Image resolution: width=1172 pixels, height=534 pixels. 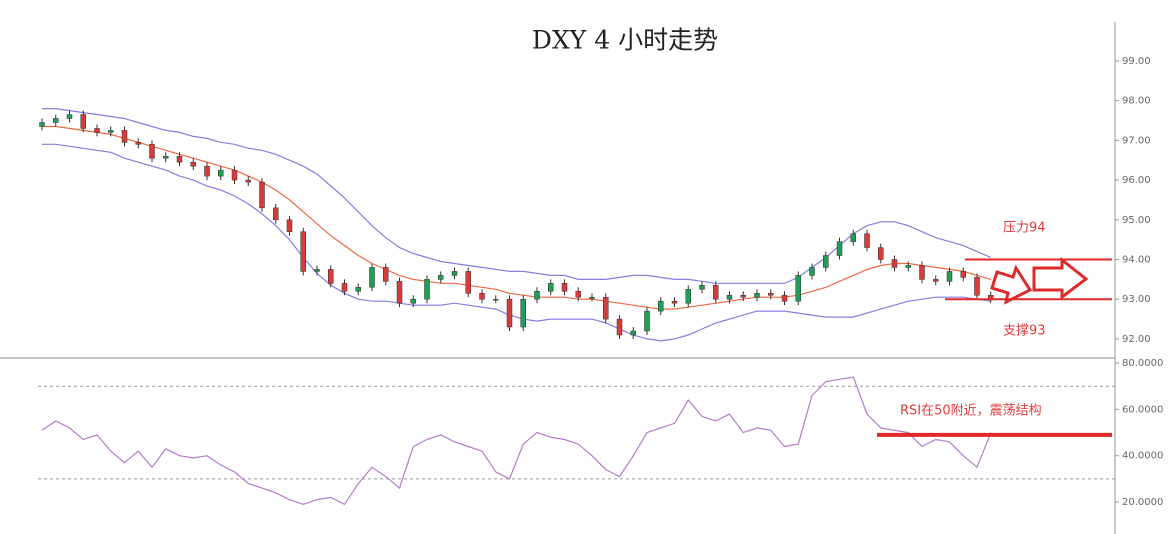 What do you see at coordinates (1142, 456) in the screenshot?
I see `y-tick-label: 40.0000` at bounding box center [1142, 456].